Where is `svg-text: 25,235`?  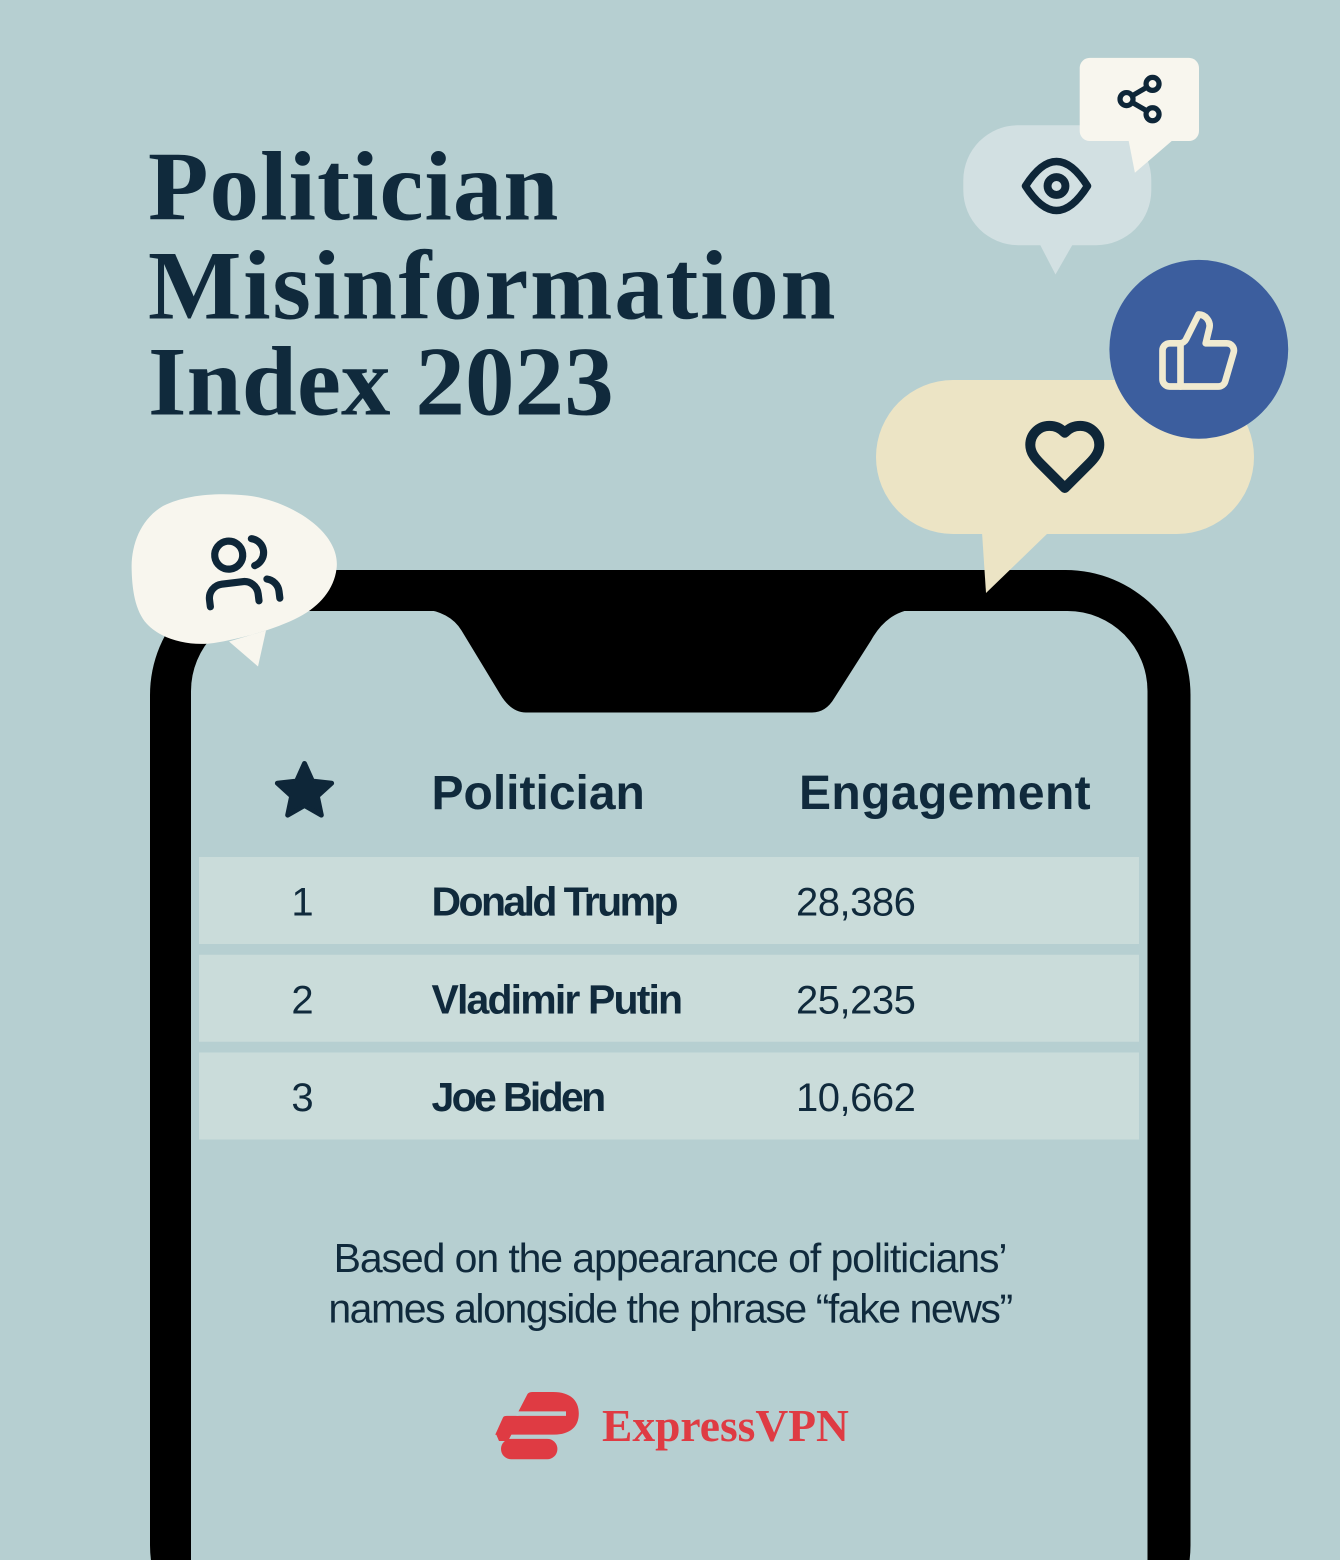
svg-text: 25,235 is located at coordinates (855, 1000).